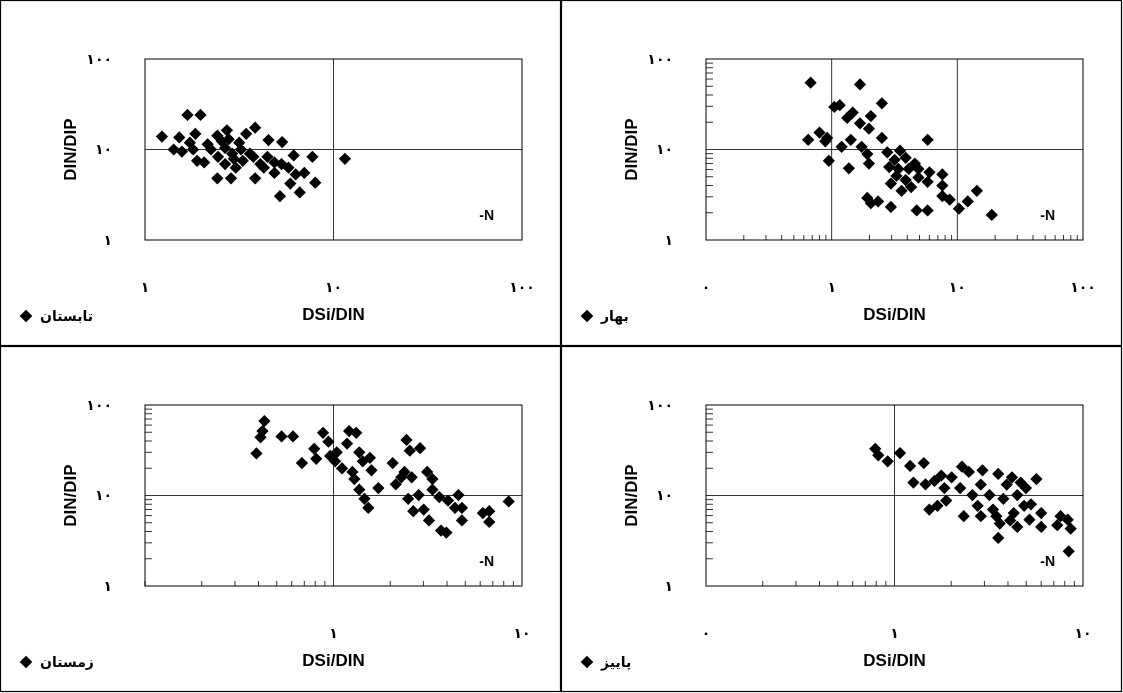  Describe the element at coordinates (616, 662) in the screenshot. I see `legend-label: پاییز` at that location.